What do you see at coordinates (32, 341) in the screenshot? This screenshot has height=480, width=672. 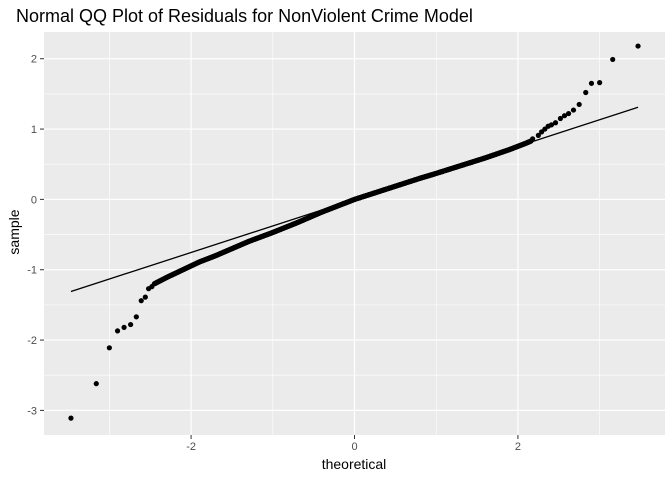 I see `y-tick-label: -2` at bounding box center [32, 341].